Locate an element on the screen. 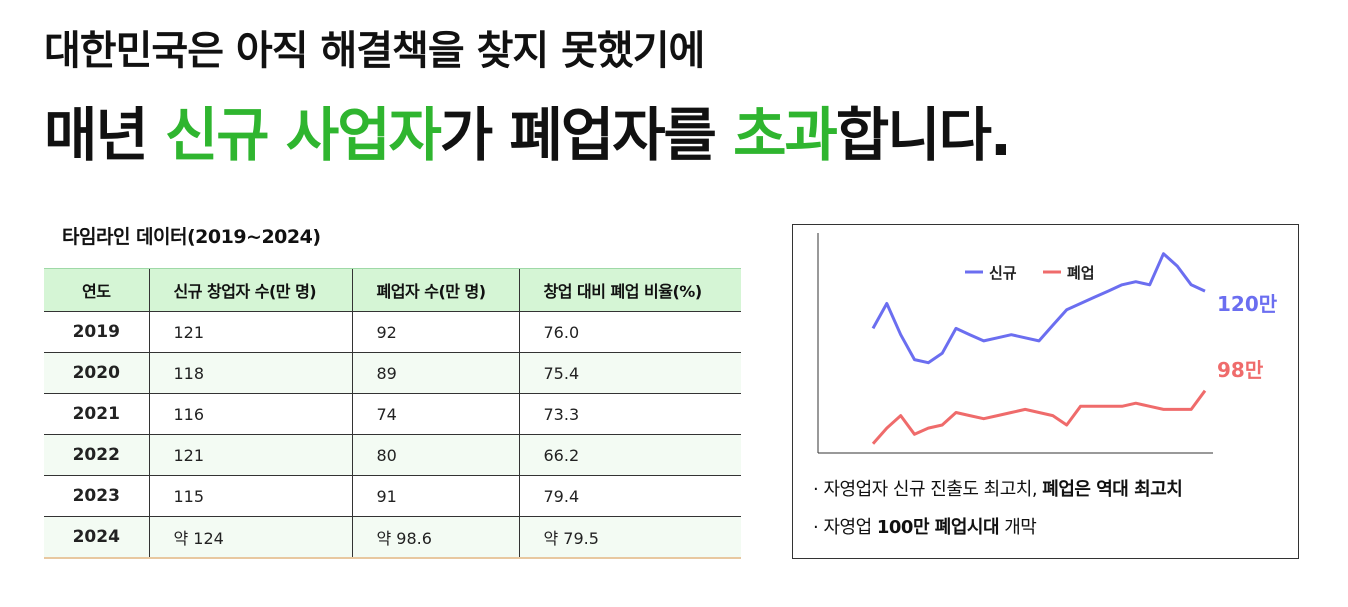  line-chart: 신규 폐업 120만 98만 is located at coordinates (1047, 343).